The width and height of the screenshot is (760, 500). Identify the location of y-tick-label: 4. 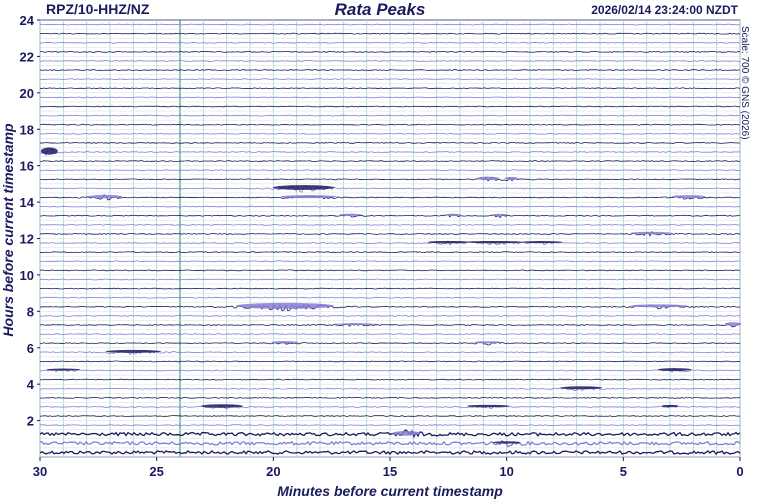
(31, 384).